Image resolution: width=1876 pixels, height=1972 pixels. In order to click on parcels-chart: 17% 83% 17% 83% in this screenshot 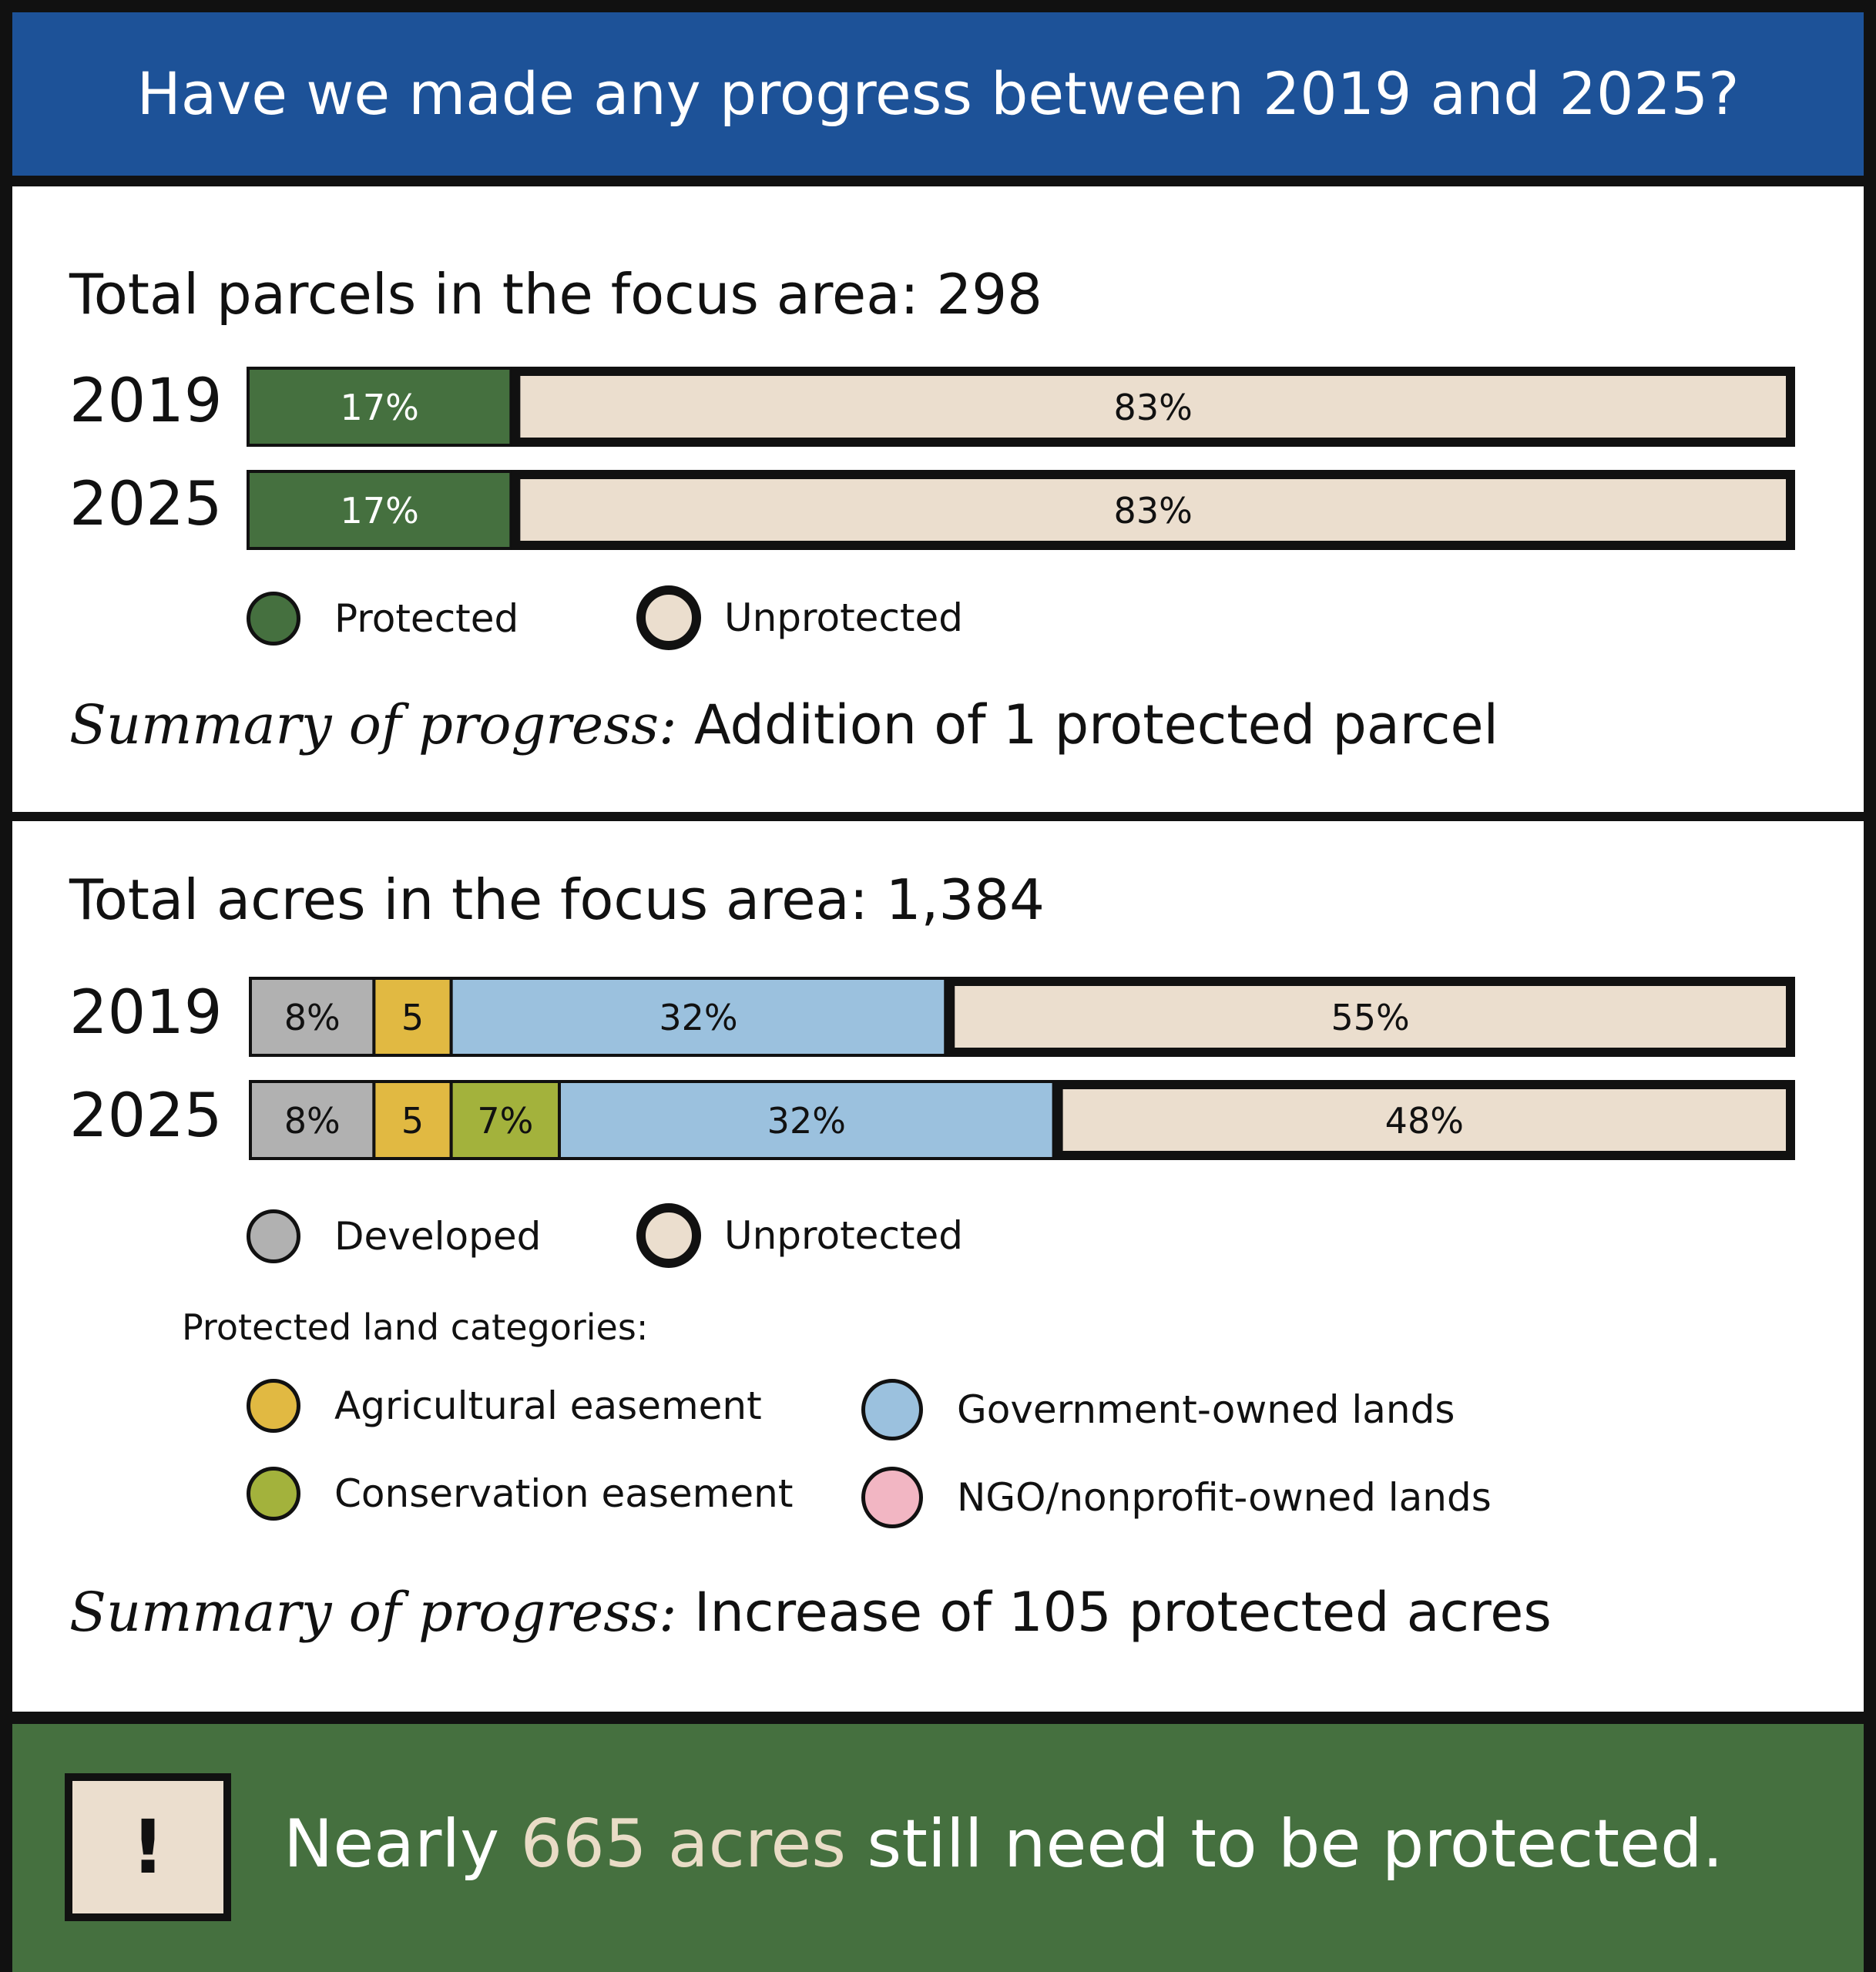, I will do `click(1021, 458)`.